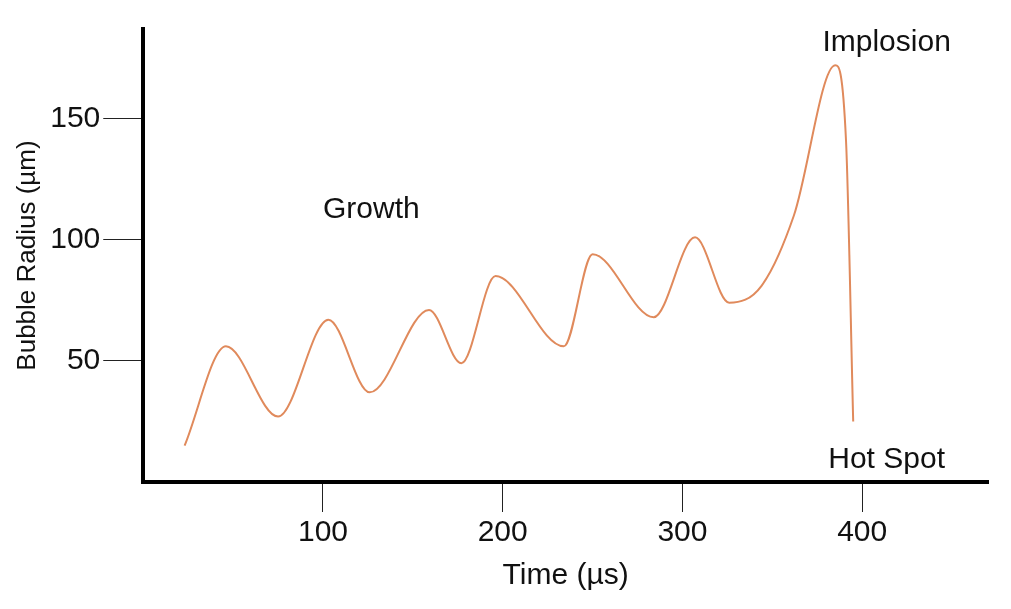 The image size is (1011, 609). I want to click on y-tick-label: 100, so click(75, 238).